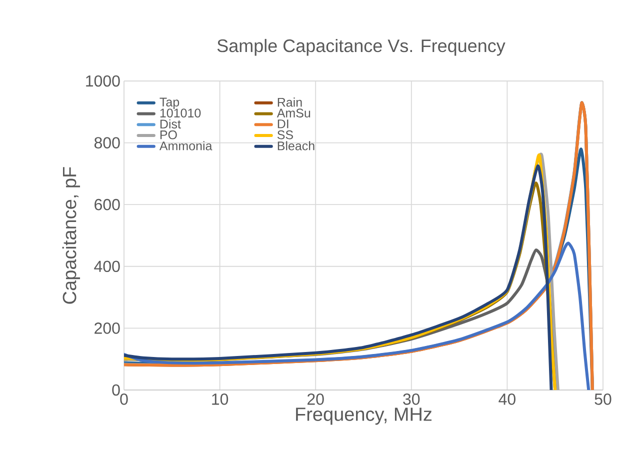  I want to click on y-axis-title: Capacitance, pF, so click(71, 235).